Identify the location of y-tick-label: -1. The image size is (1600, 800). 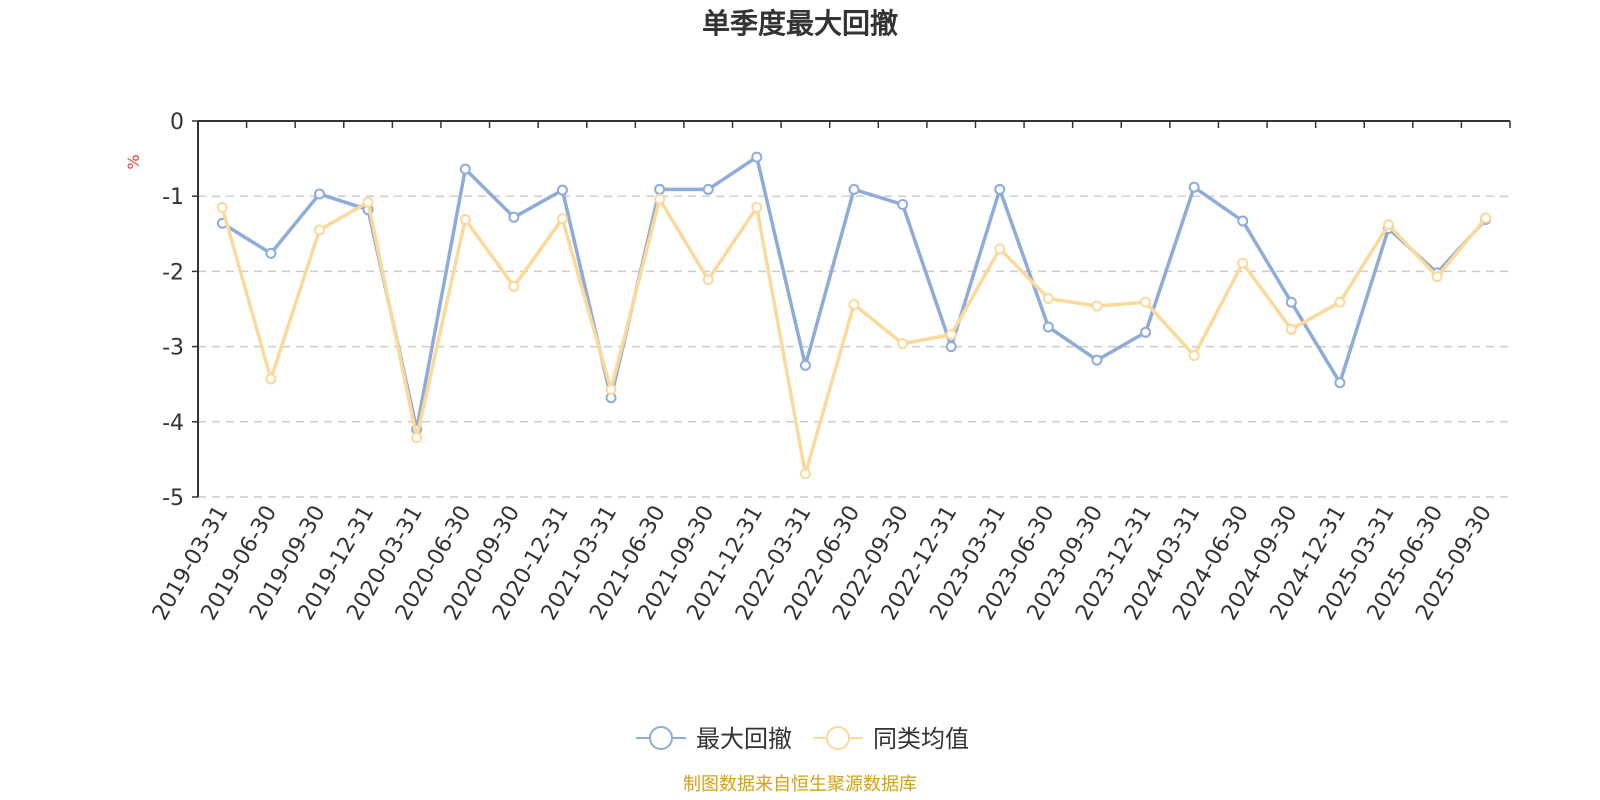
(173, 197).